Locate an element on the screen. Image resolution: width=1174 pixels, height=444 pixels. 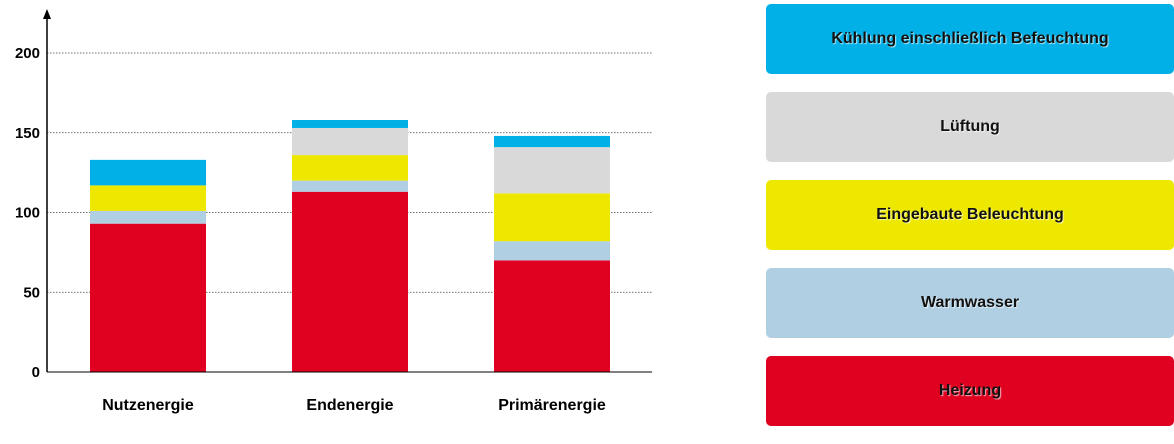
legend-item-warmwasser: Warmwasser is located at coordinates (970, 303).